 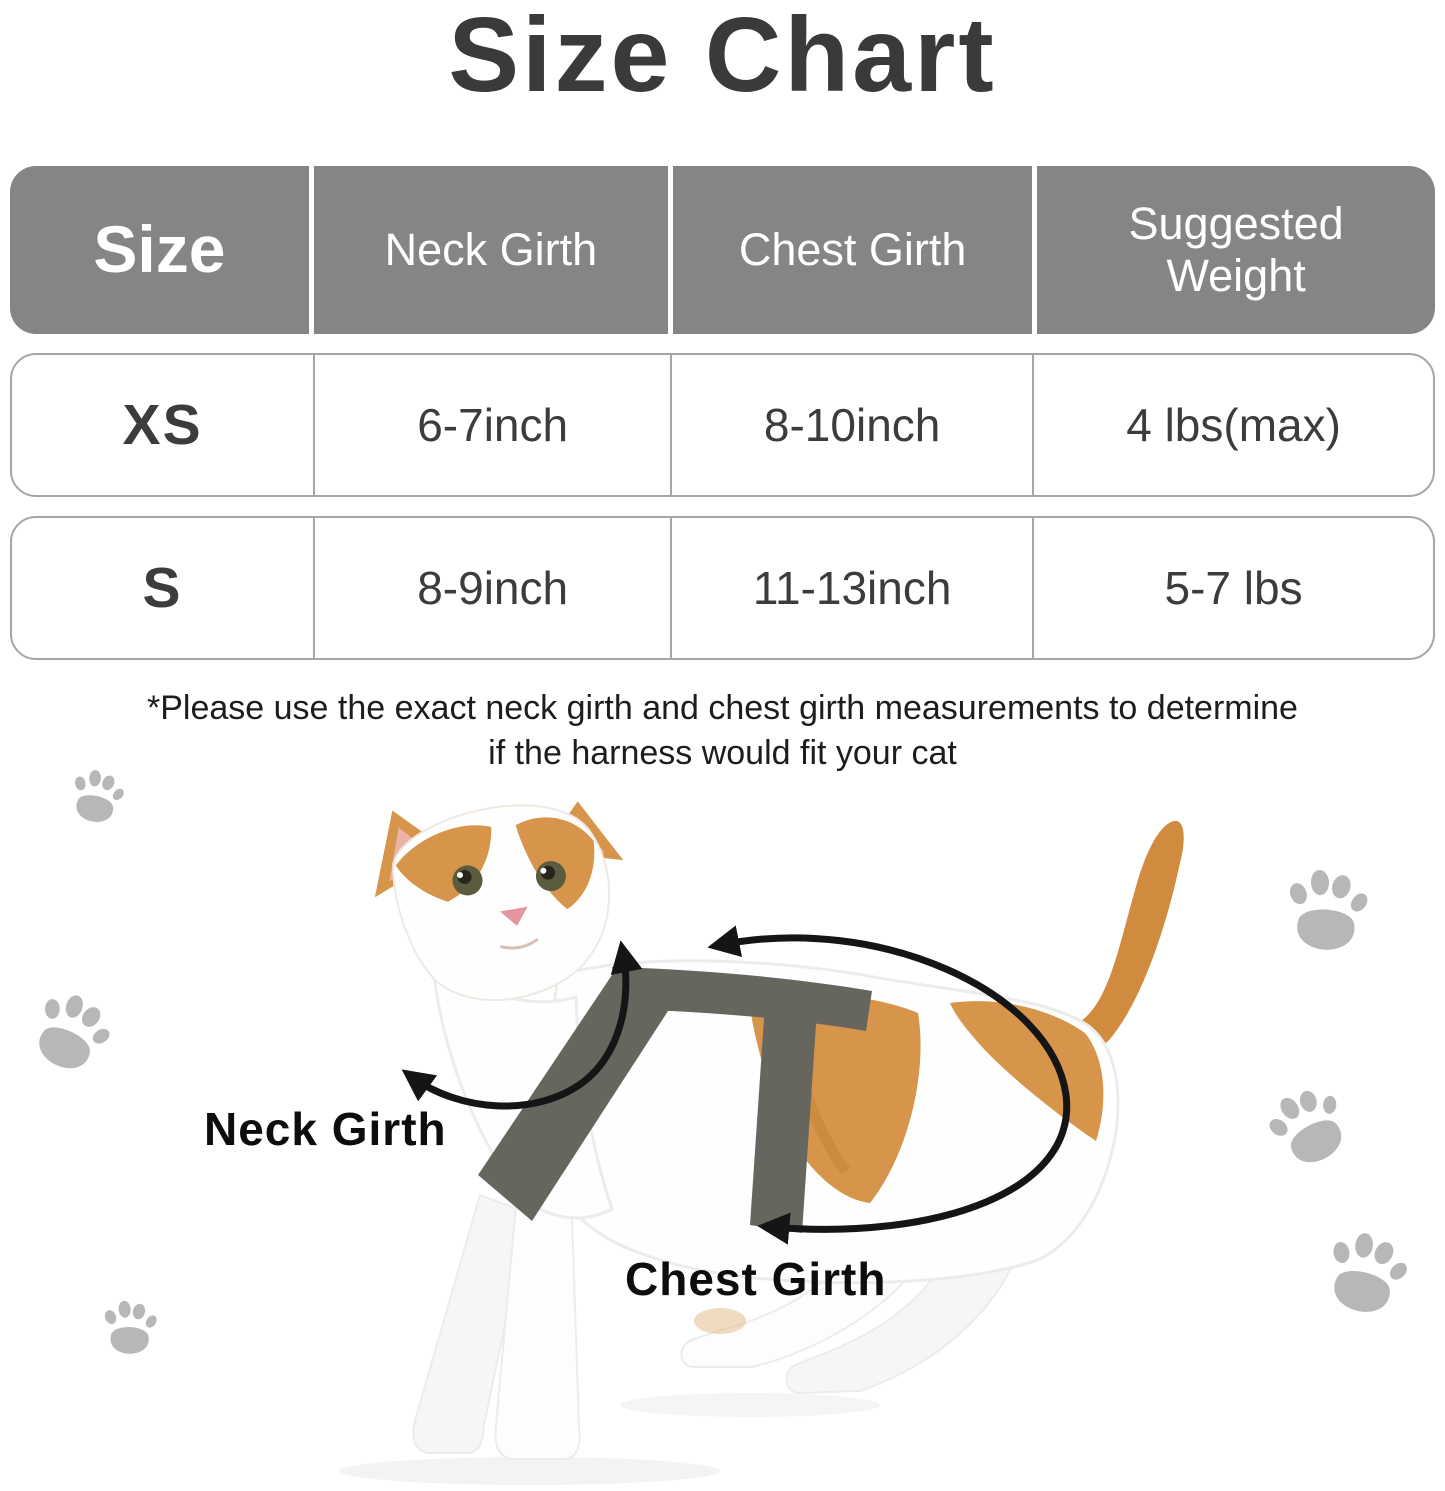 I want to click on header-cell-chest-girth: Chest Girth, so click(x=853, y=250).